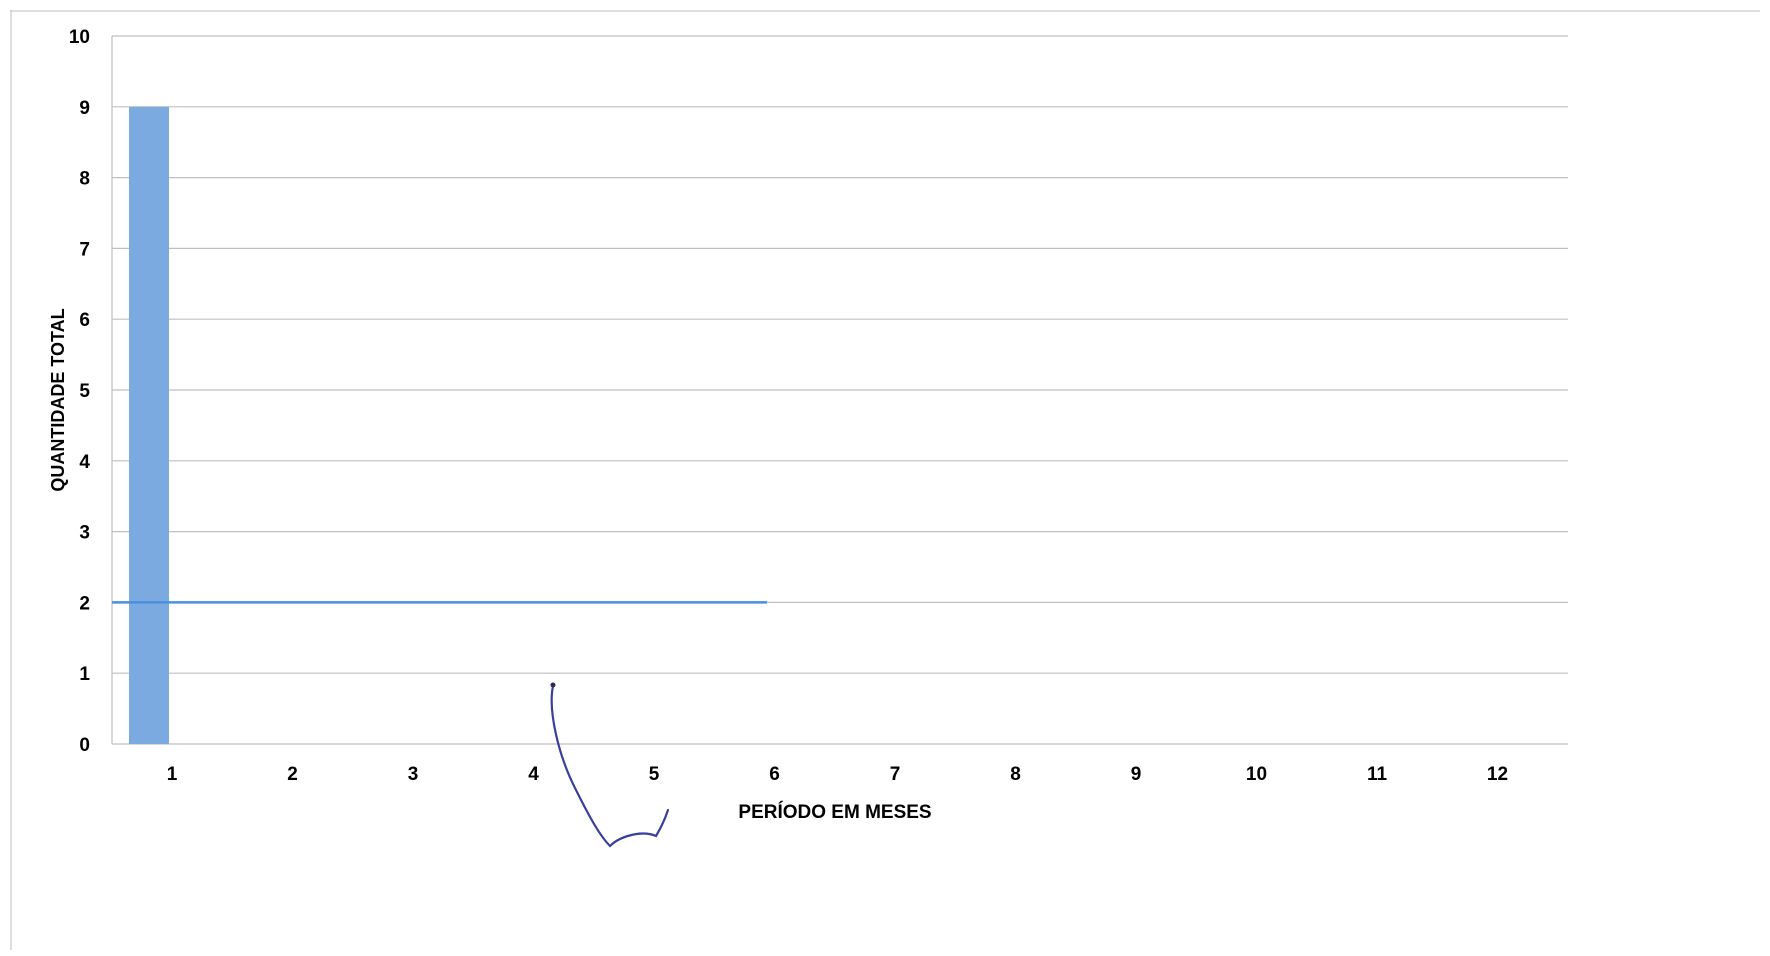  I want to click on x-tick-label: 5, so click(654, 774).